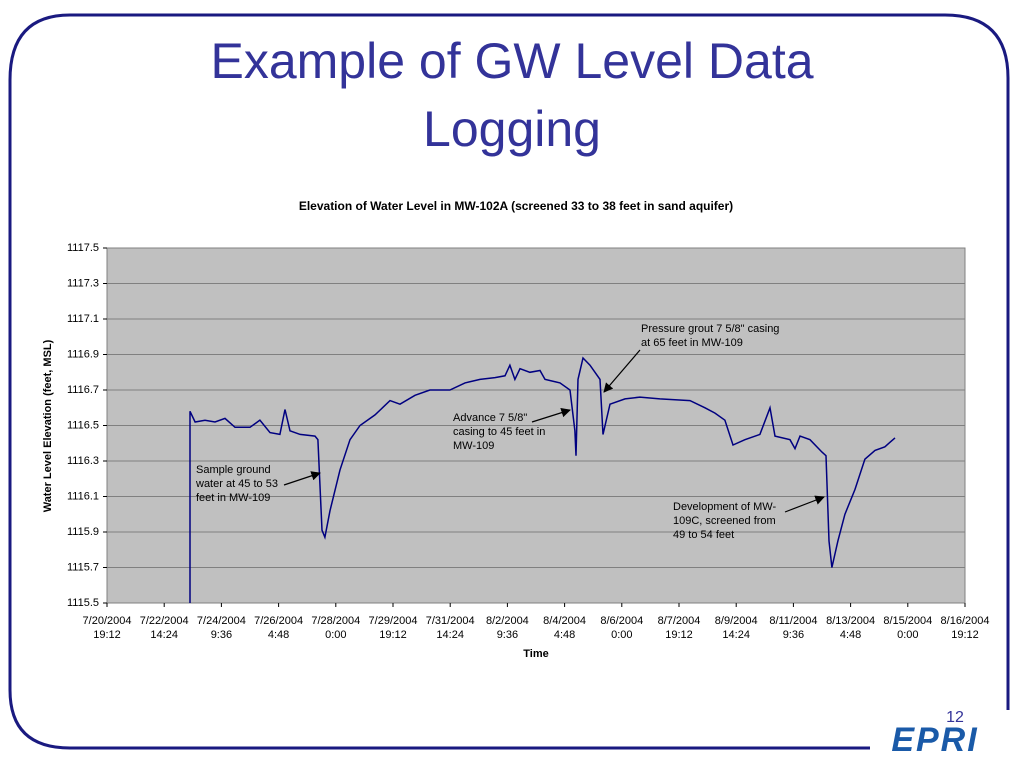  What do you see at coordinates (511, 95) in the screenshot?
I see `slide-title: Example of GW Level Data Logging` at bounding box center [511, 95].